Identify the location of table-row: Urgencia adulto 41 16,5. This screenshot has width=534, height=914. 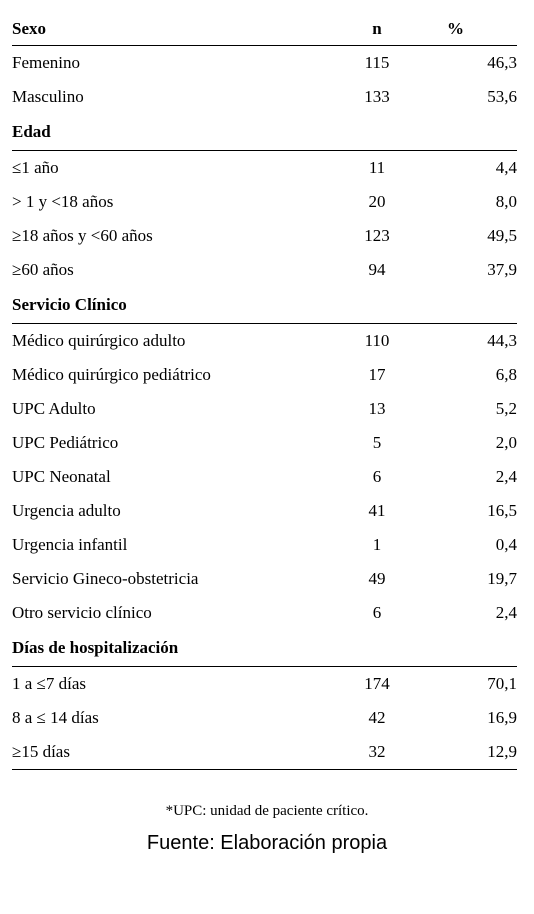
(264, 511).